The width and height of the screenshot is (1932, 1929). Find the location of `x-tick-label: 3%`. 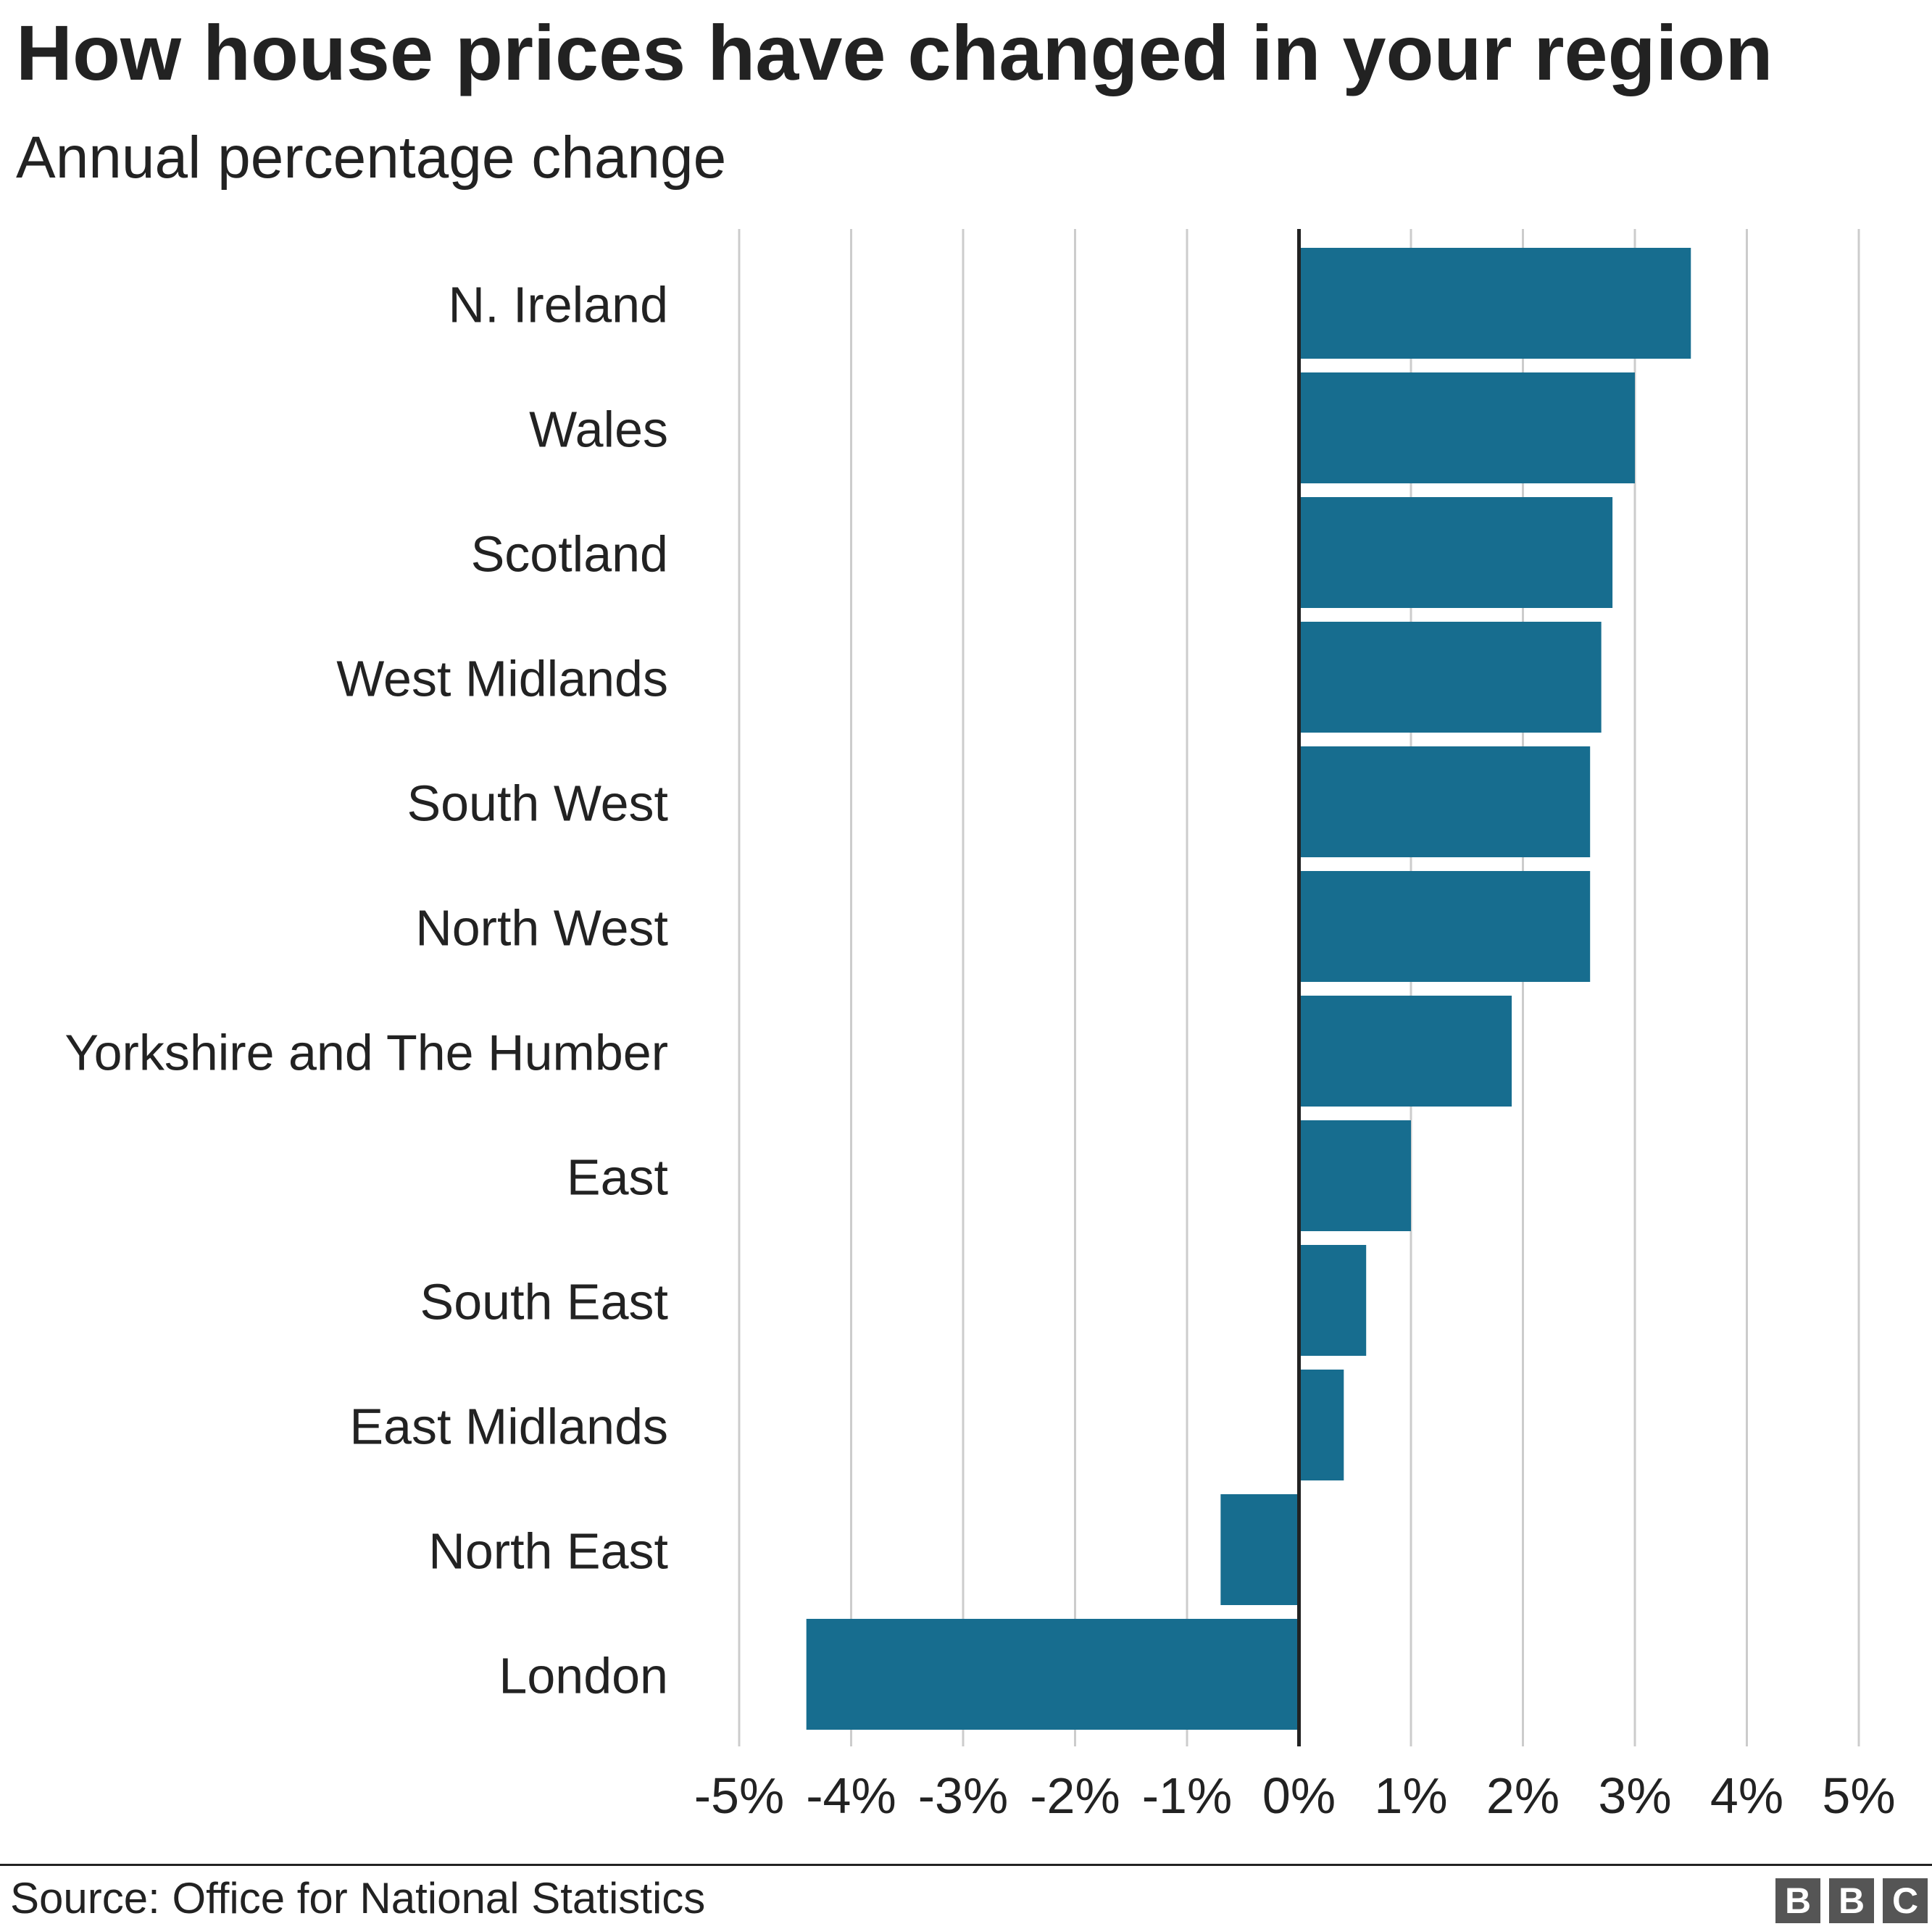

x-tick-label: 3% is located at coordinates (1635, 1796).